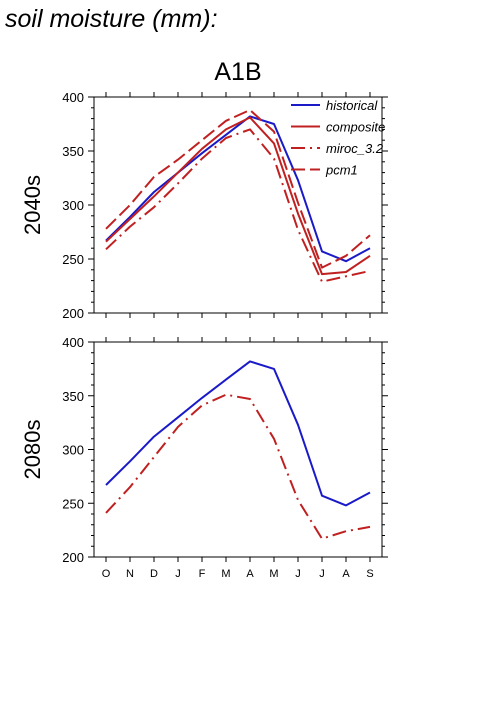 The width and height of the screenshot is (501, 709). Describe the element at coordinates (237, 72) in the screenshot. I see `chart-title: A1B` at that location.